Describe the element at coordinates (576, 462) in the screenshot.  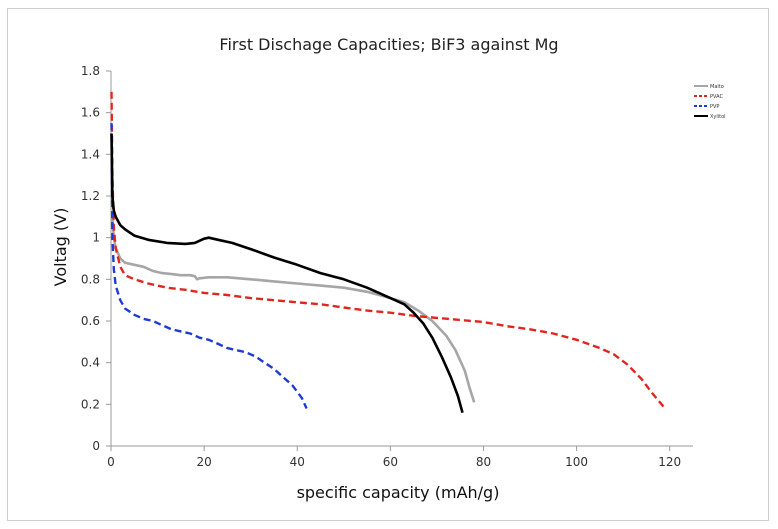
I see `x-tick-label: 100` at that location.